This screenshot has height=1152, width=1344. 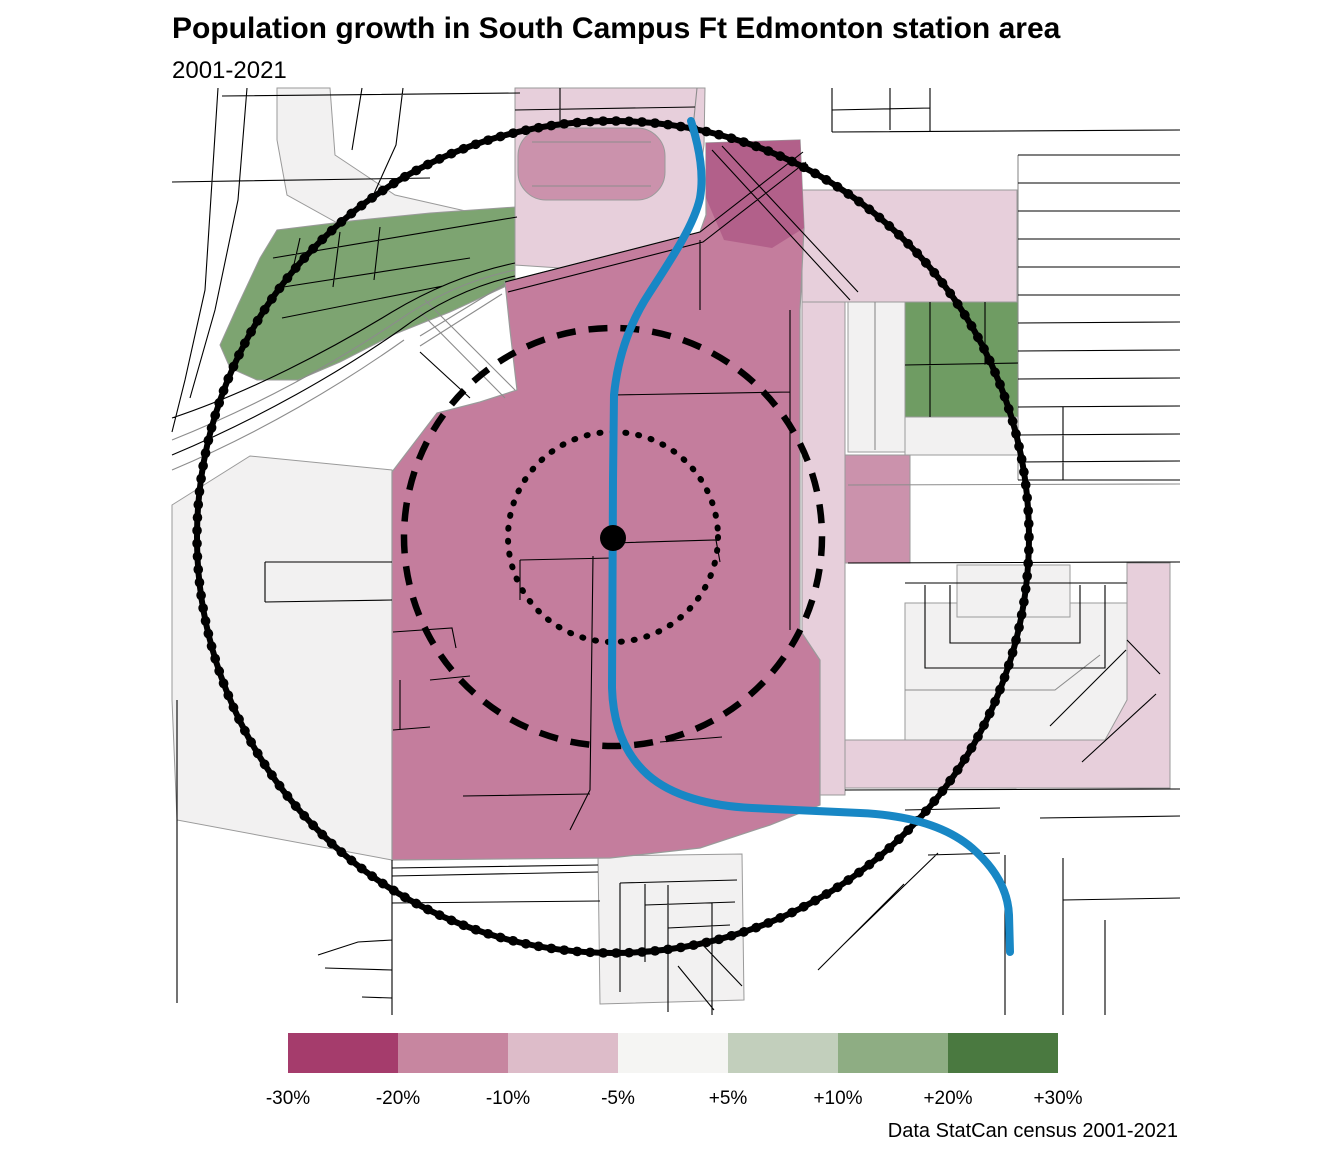 I want to click on pink-block-rightmiddle, so click(x=877, y=509).